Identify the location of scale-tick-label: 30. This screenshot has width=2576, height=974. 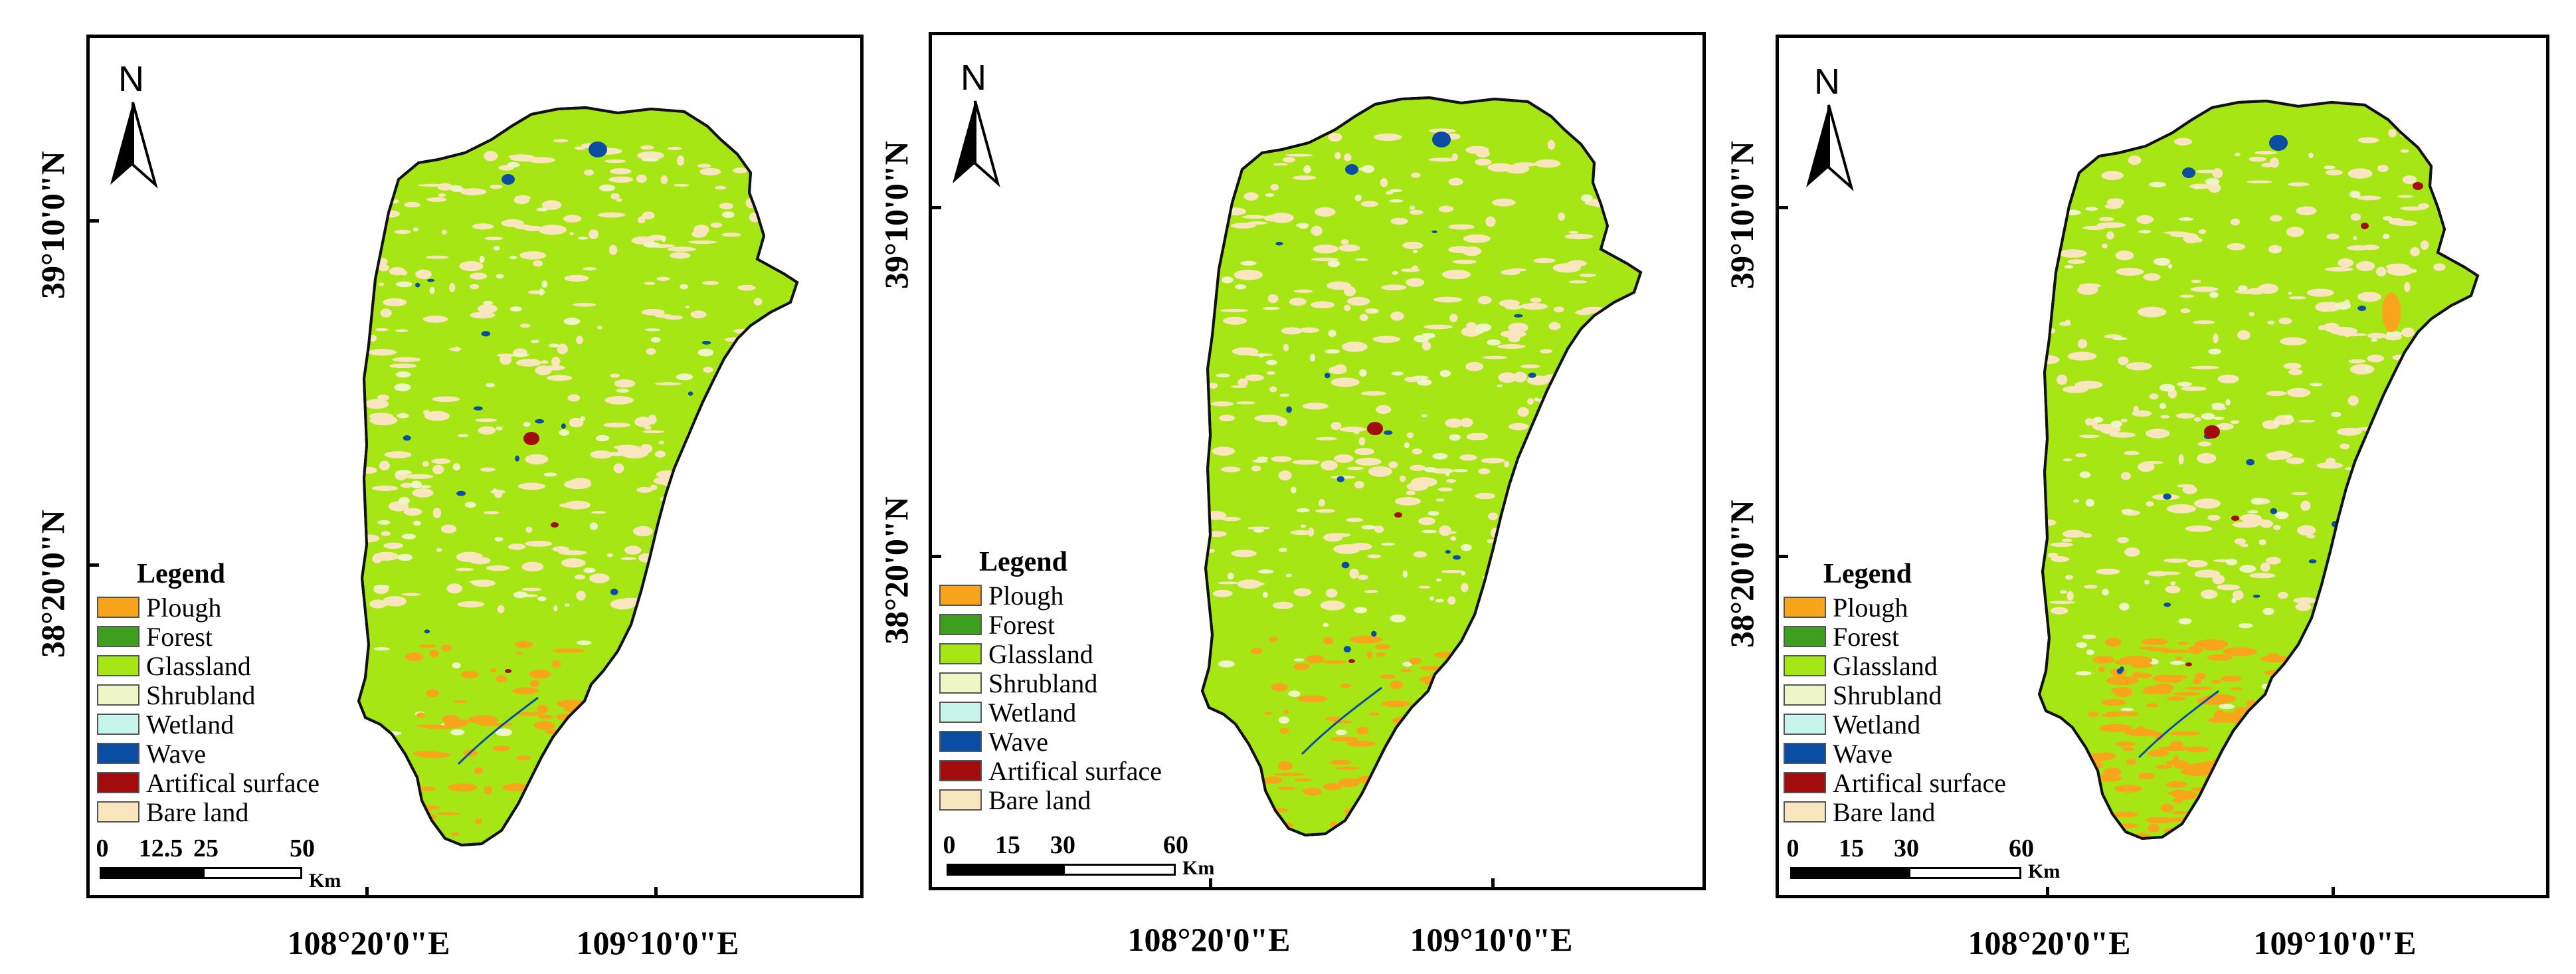
(1906, 848).